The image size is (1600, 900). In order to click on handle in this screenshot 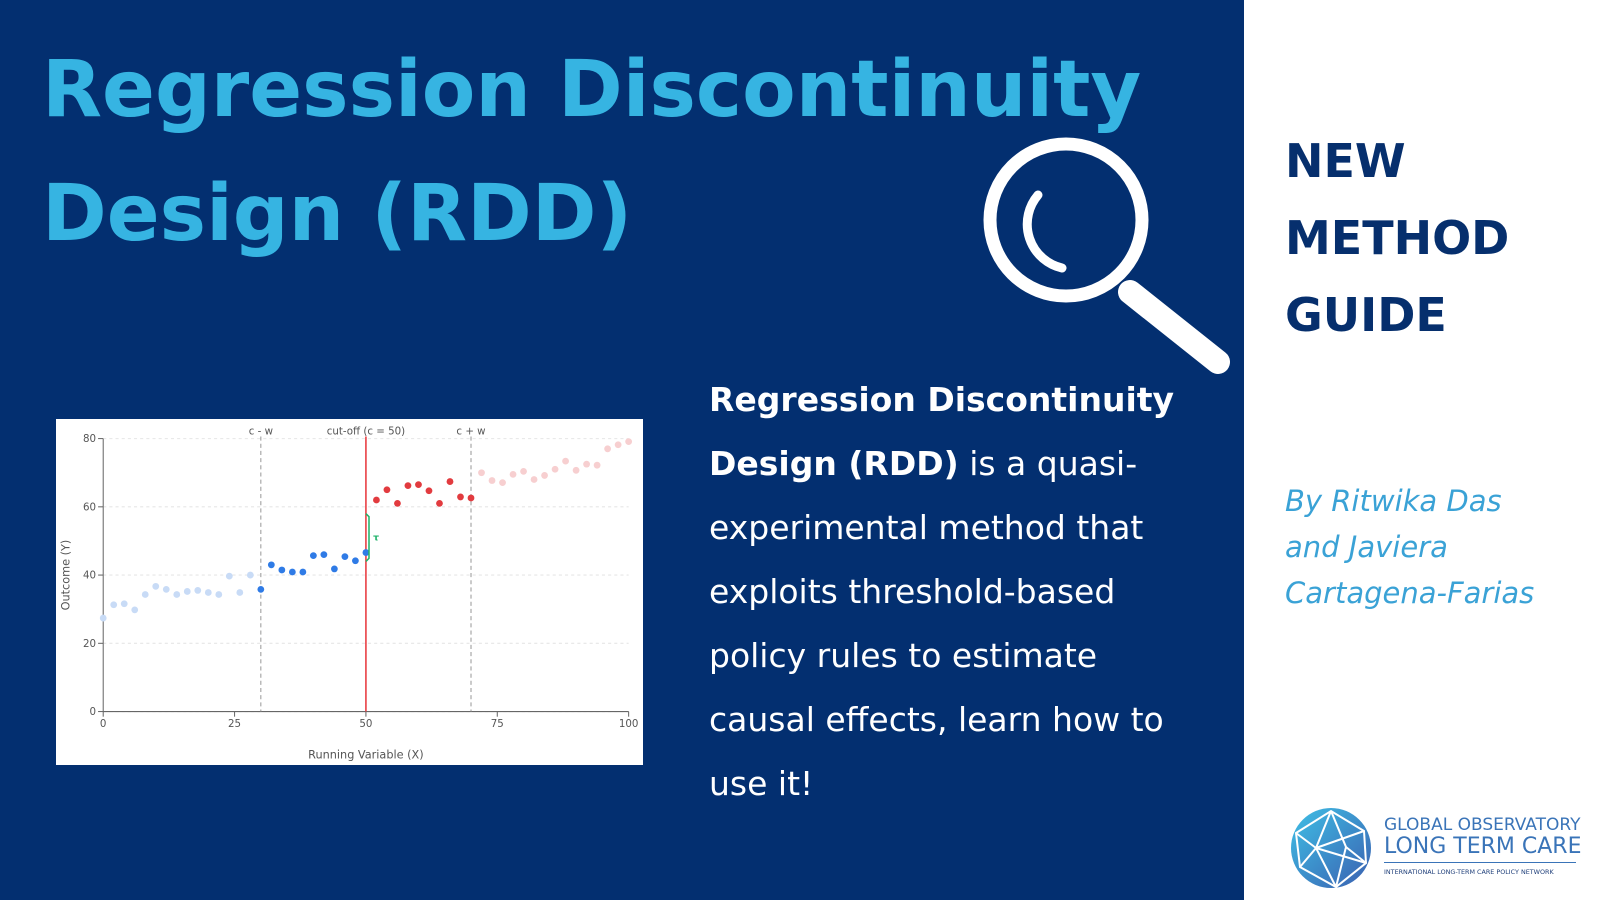, I will do `click(1174, 327)`.